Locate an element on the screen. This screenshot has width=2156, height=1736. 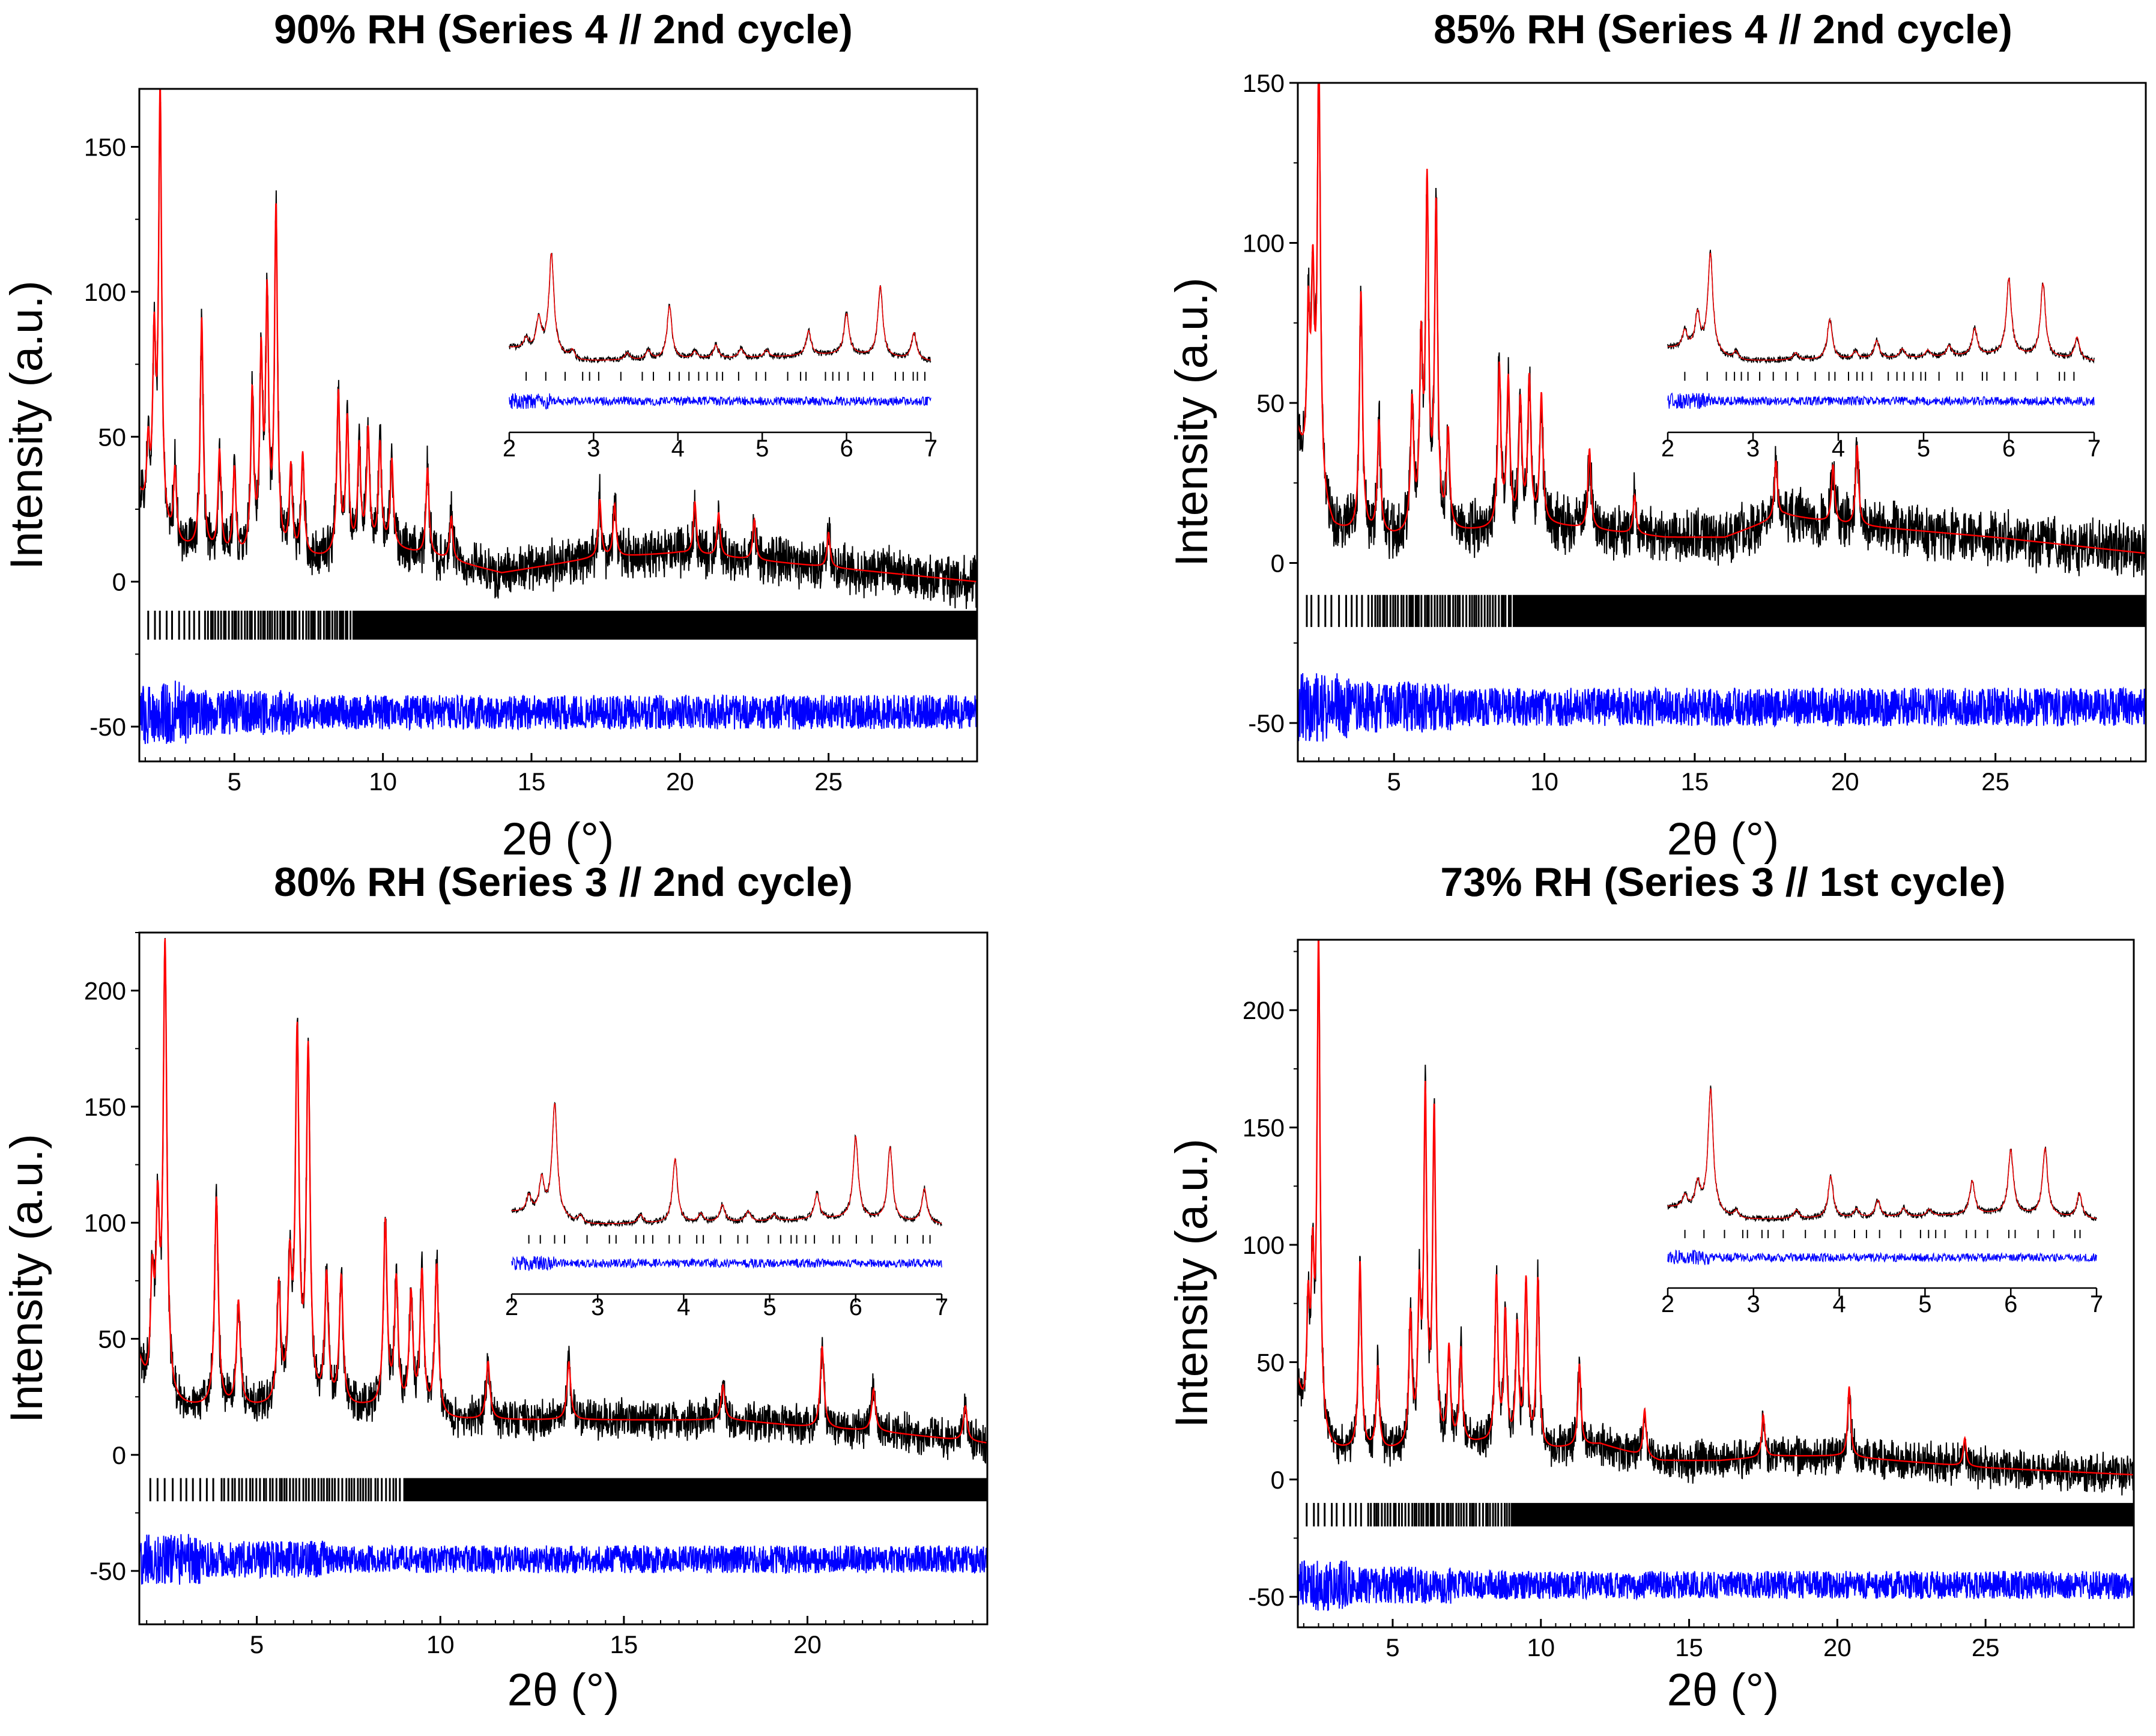
inset-observed is located at coordinates (720, 308).